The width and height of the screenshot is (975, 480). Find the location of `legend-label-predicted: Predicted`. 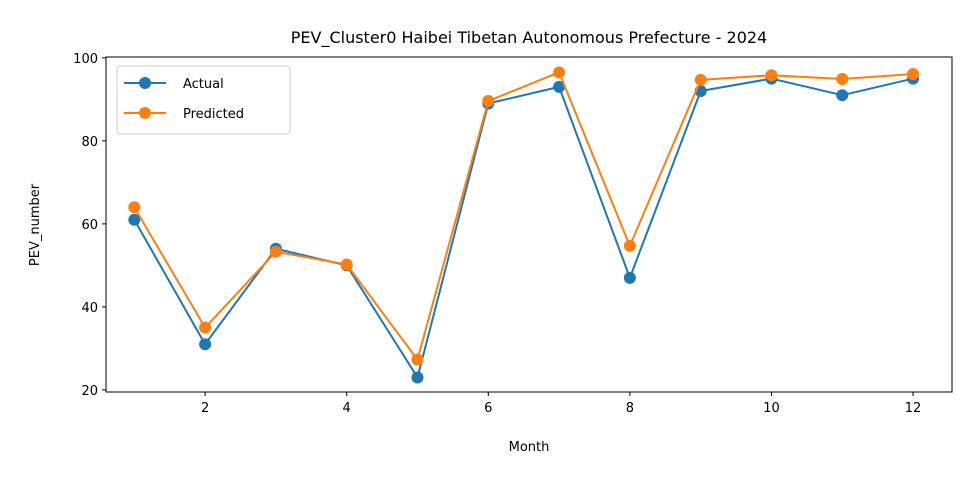

legend-label-predicted: Predicted is located at coordinates (213, 114).